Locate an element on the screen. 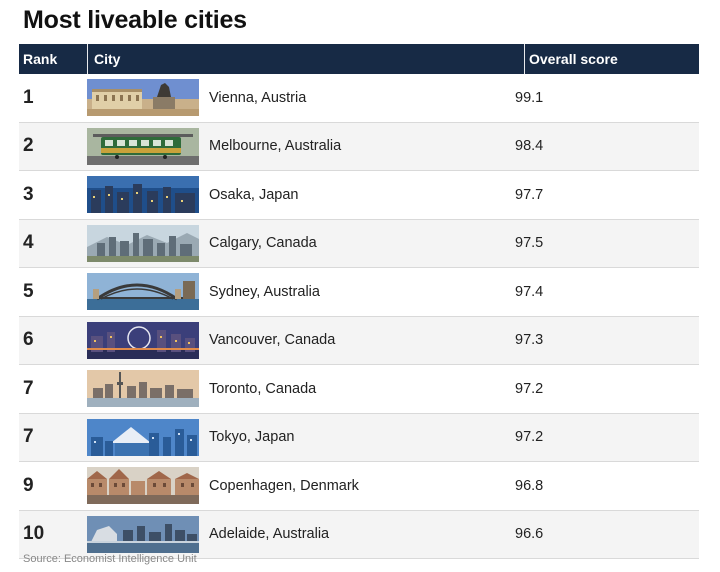 Image resolution: width=720 pixels, height=572 pixels. sydney-photo is located at coordinates (143, 292).